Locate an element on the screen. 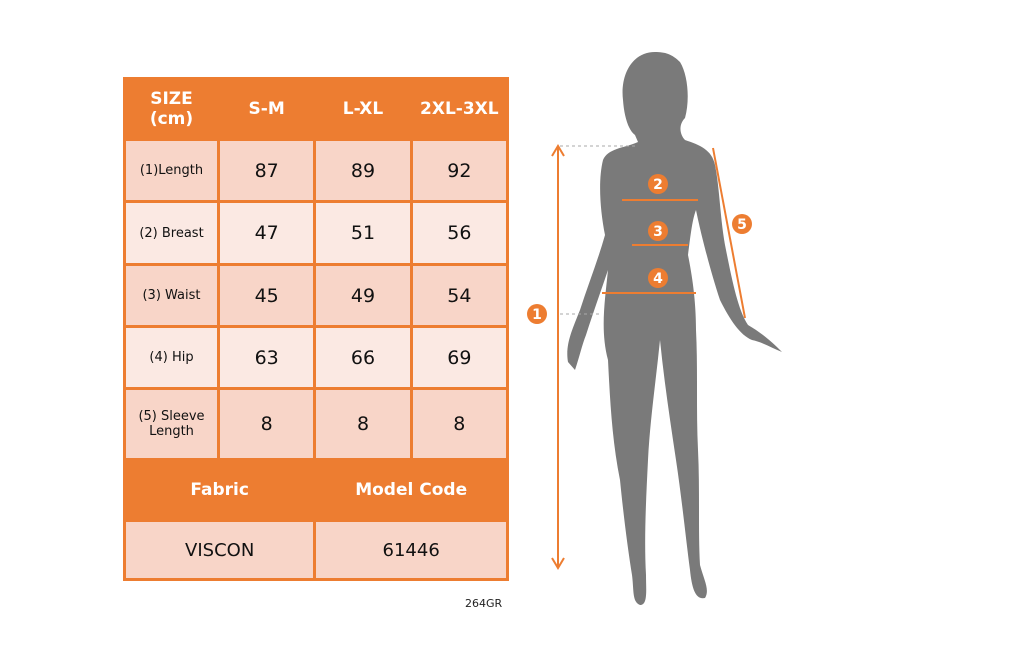  marker-label: 4 is located at coordinates (658, 279).